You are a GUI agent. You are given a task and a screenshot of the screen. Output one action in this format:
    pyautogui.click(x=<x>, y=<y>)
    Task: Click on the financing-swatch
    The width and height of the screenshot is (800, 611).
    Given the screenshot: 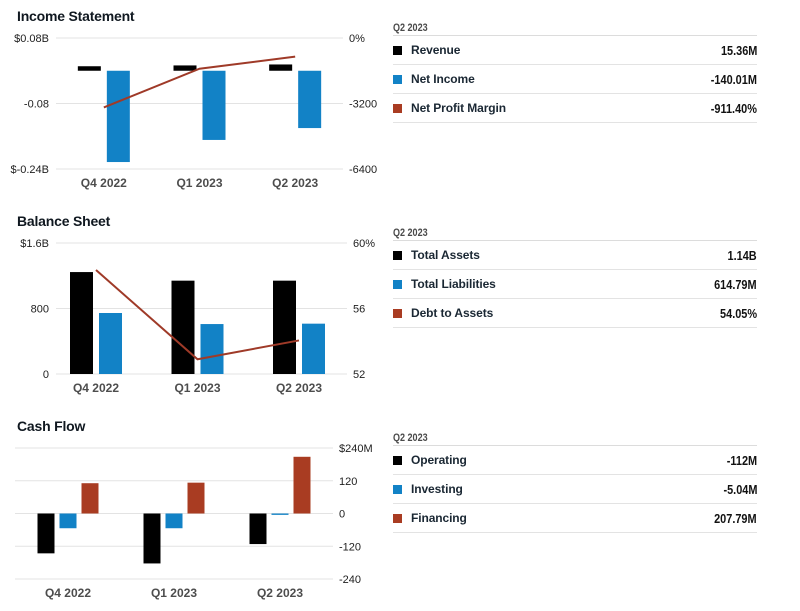 What is the action you would take?
    pyautogui.click(x=397, y=518)
    